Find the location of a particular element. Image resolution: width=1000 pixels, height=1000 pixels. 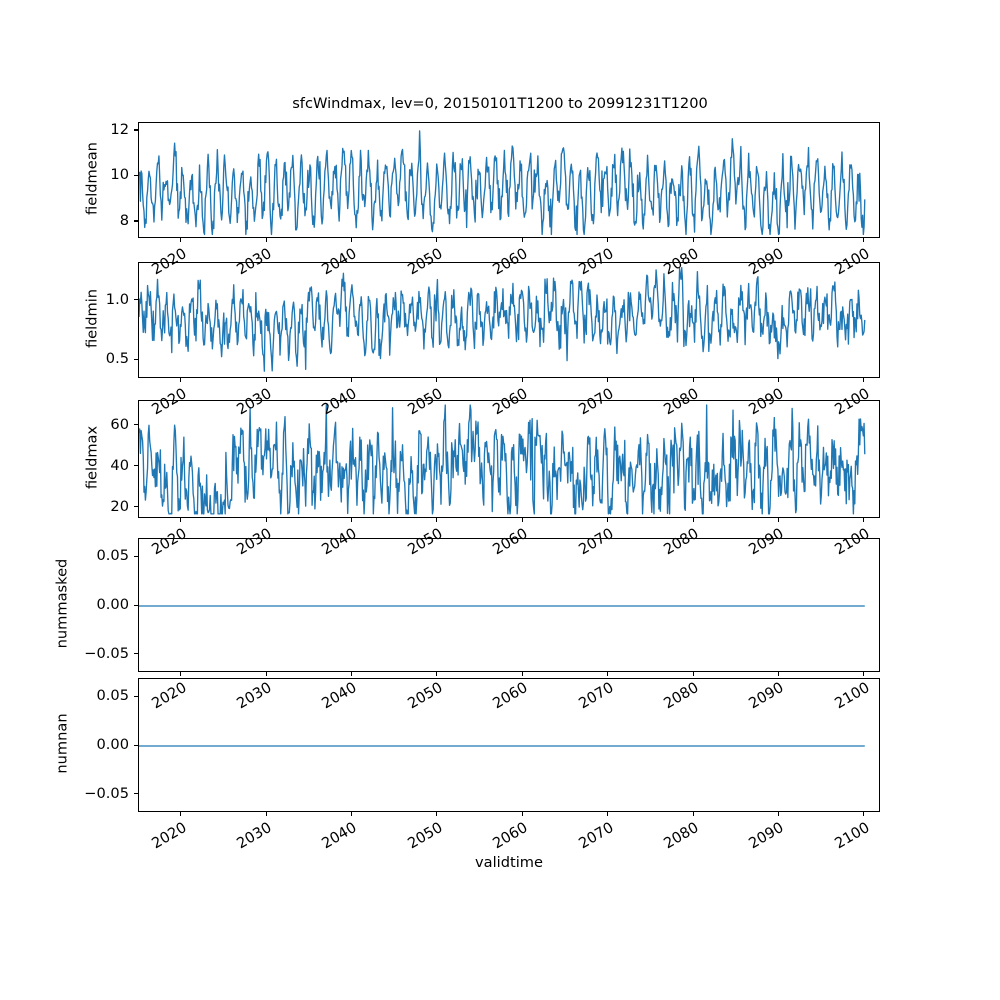

line-fieldmin is located at coordinates (502, 319).